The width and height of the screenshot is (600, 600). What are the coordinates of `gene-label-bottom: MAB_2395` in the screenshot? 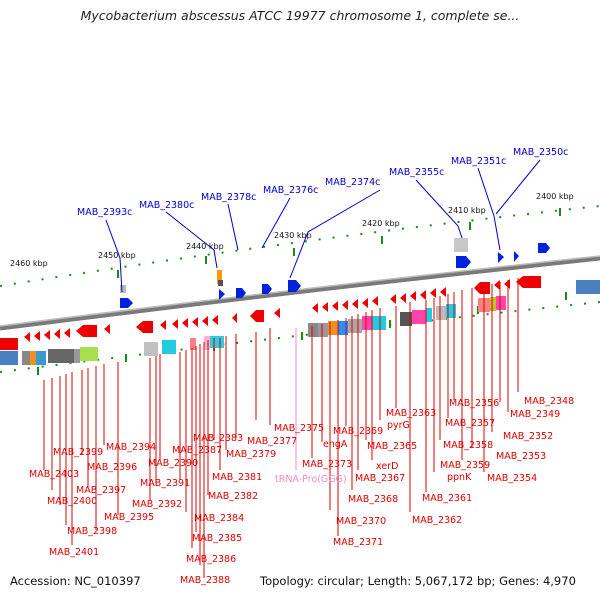 It's located at (129, 517).